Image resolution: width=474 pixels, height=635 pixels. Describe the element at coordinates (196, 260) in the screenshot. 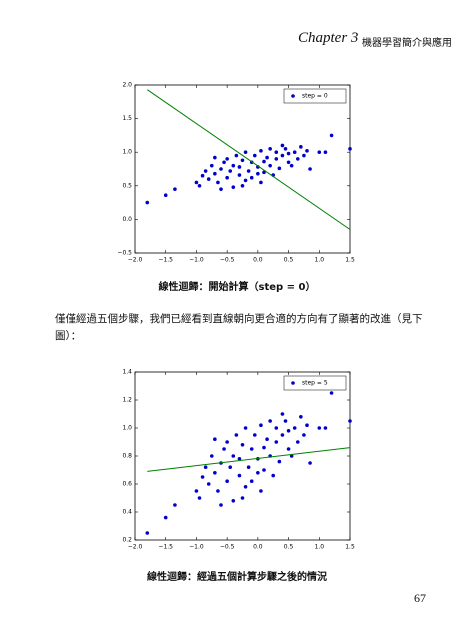

I see `x-tick-label: −1.0` at that location.